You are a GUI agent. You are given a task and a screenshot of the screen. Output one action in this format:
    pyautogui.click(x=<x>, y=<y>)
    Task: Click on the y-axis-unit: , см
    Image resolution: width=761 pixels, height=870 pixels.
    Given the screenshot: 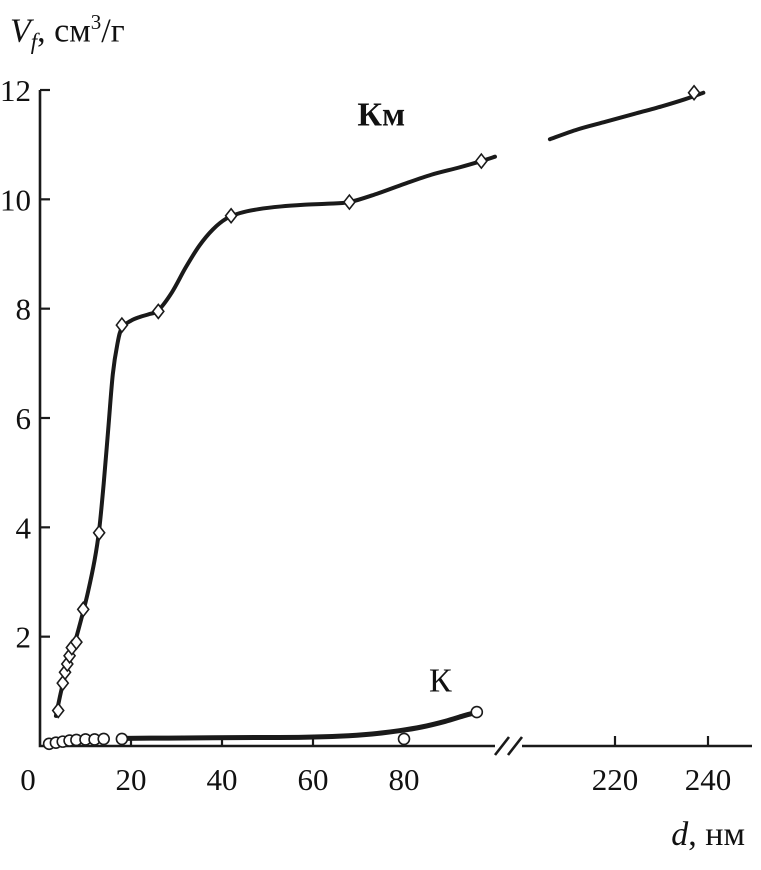 What is the action you would take?
    pyautogui.click(x=64, y=31)
    